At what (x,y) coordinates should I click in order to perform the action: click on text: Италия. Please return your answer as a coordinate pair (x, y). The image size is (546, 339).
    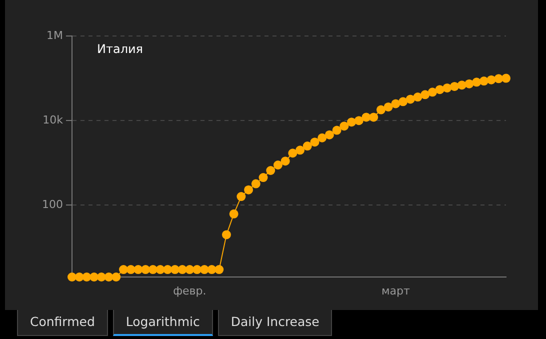
    Looking at the image, I should click on (120, 49).